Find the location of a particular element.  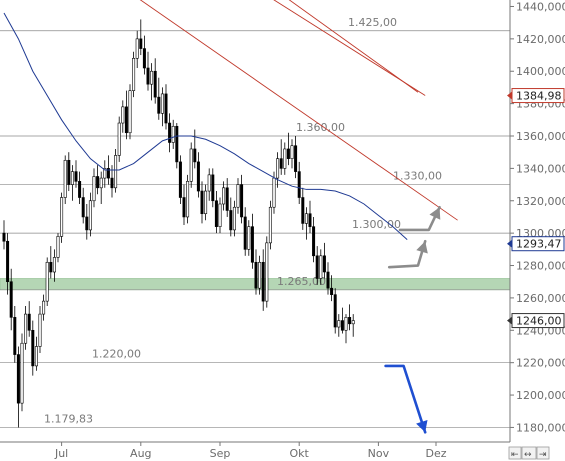

price-tag-label: 1293,47 is located at coordinates (539, 244).